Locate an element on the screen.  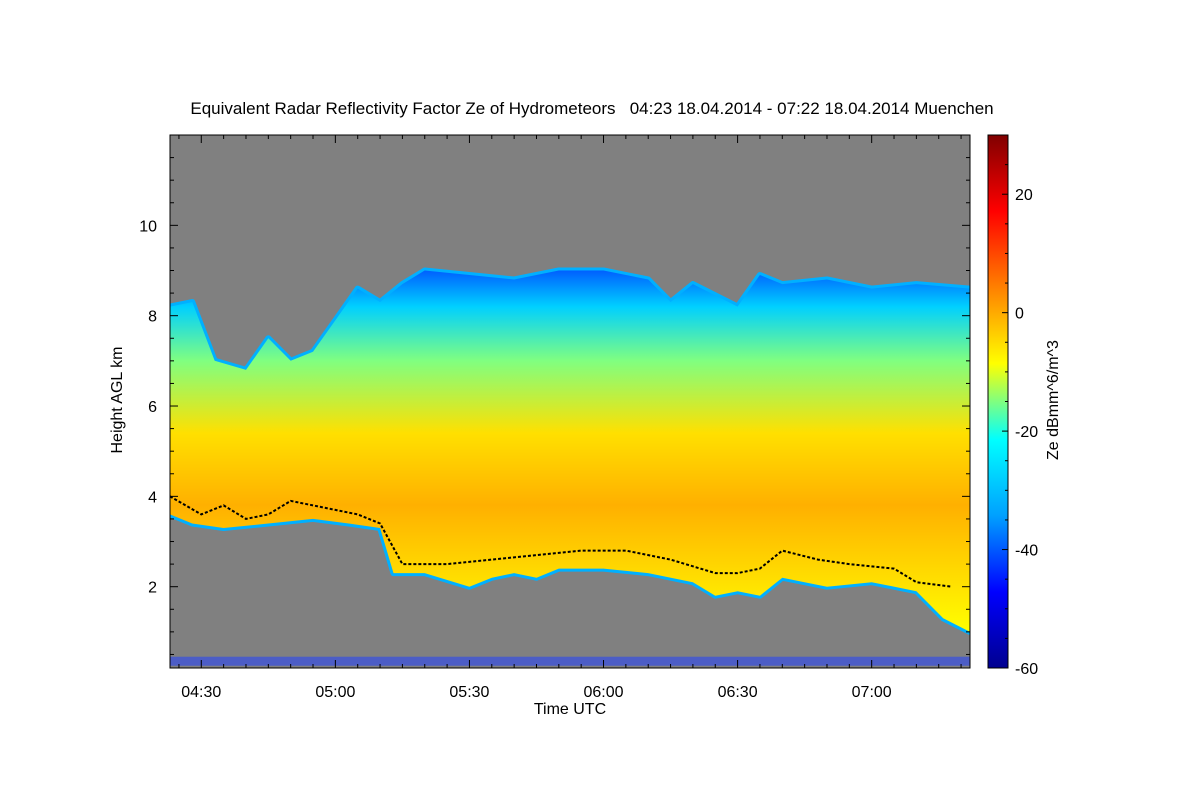
x-tick-label: 05:30 is located at coordinates (469, 692).